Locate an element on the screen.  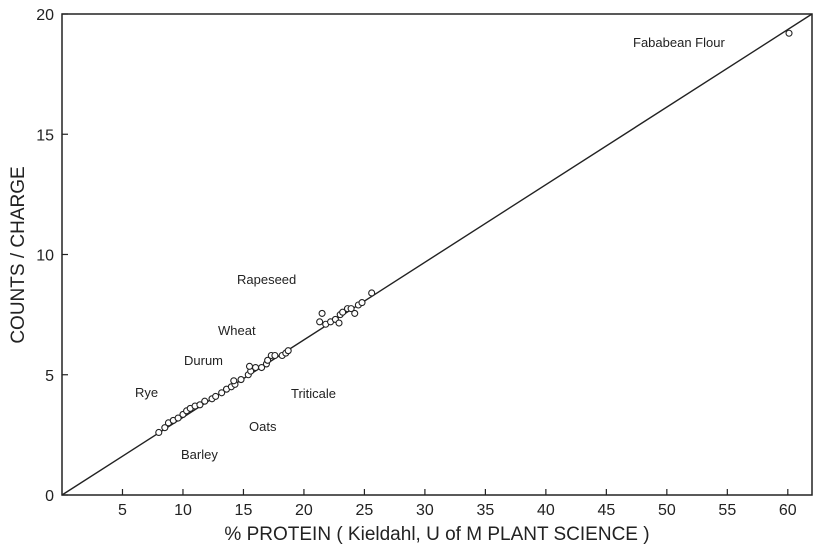
y-tick-label: 15 is located at coordinates (45, 135).